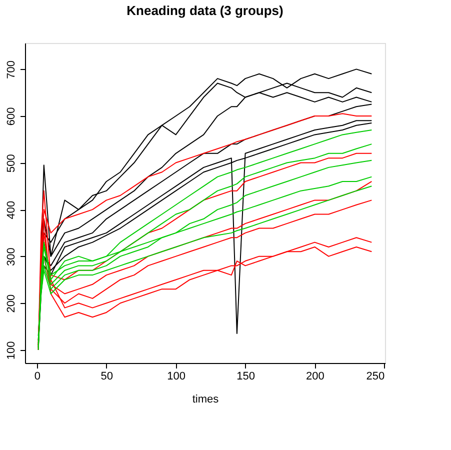 Image resolution: width=451 pixels, height=450 pixels. I want to click on x-axis-title: times, so click(206, 400).